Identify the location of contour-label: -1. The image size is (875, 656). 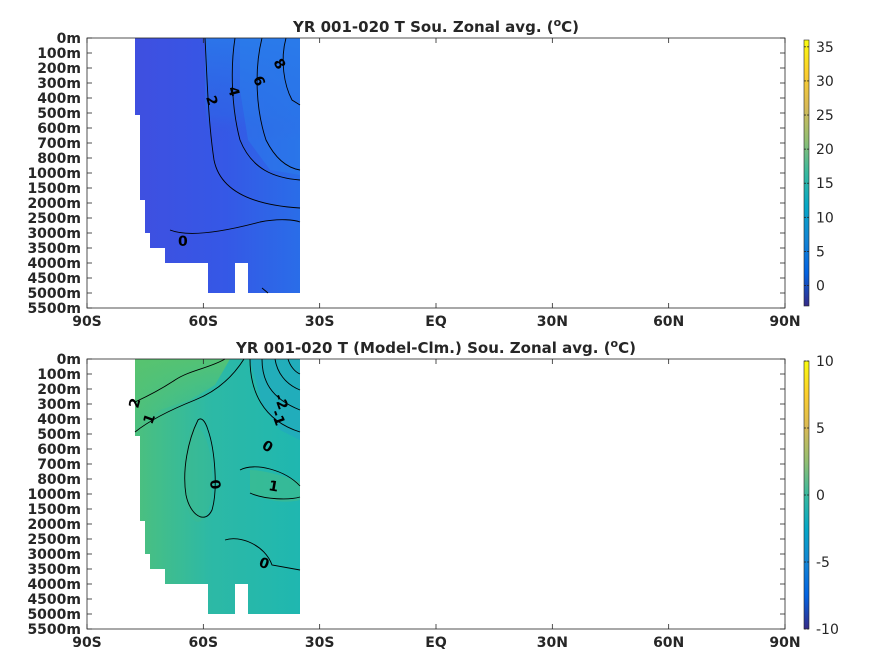
(277, 418).